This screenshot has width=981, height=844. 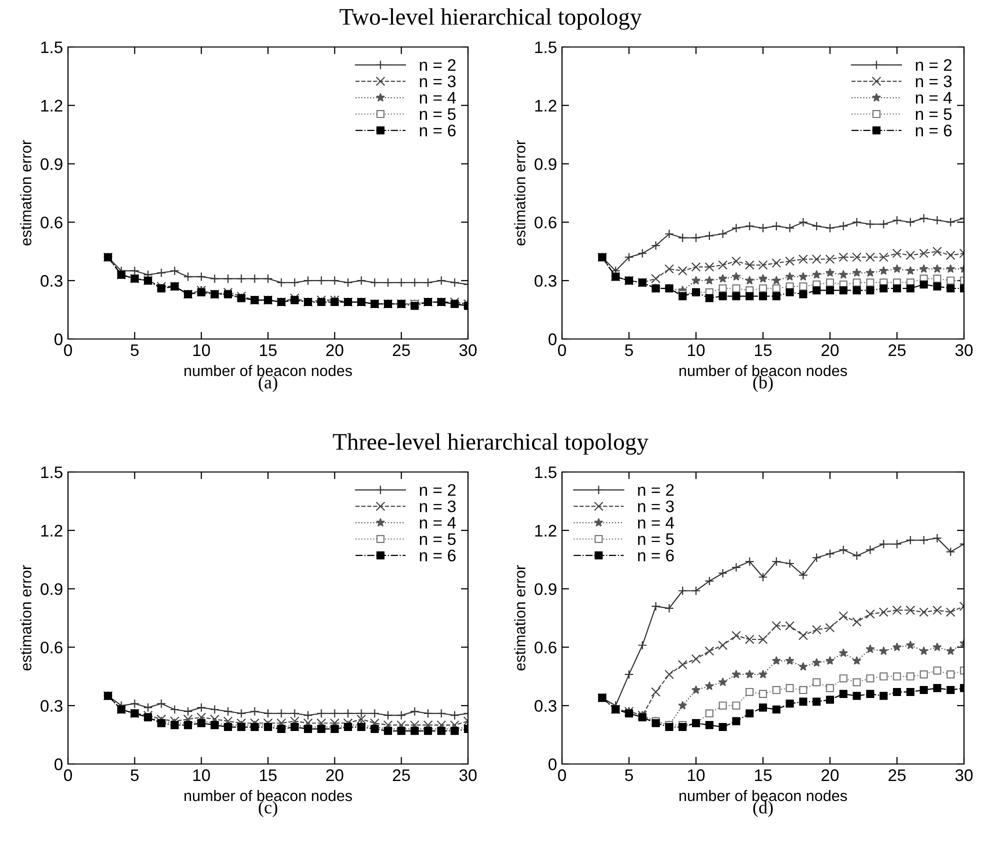 What do you see at coordinates (268, 384) in the screenshot?
I see `text: (a)` at bounding box center [268, 384].